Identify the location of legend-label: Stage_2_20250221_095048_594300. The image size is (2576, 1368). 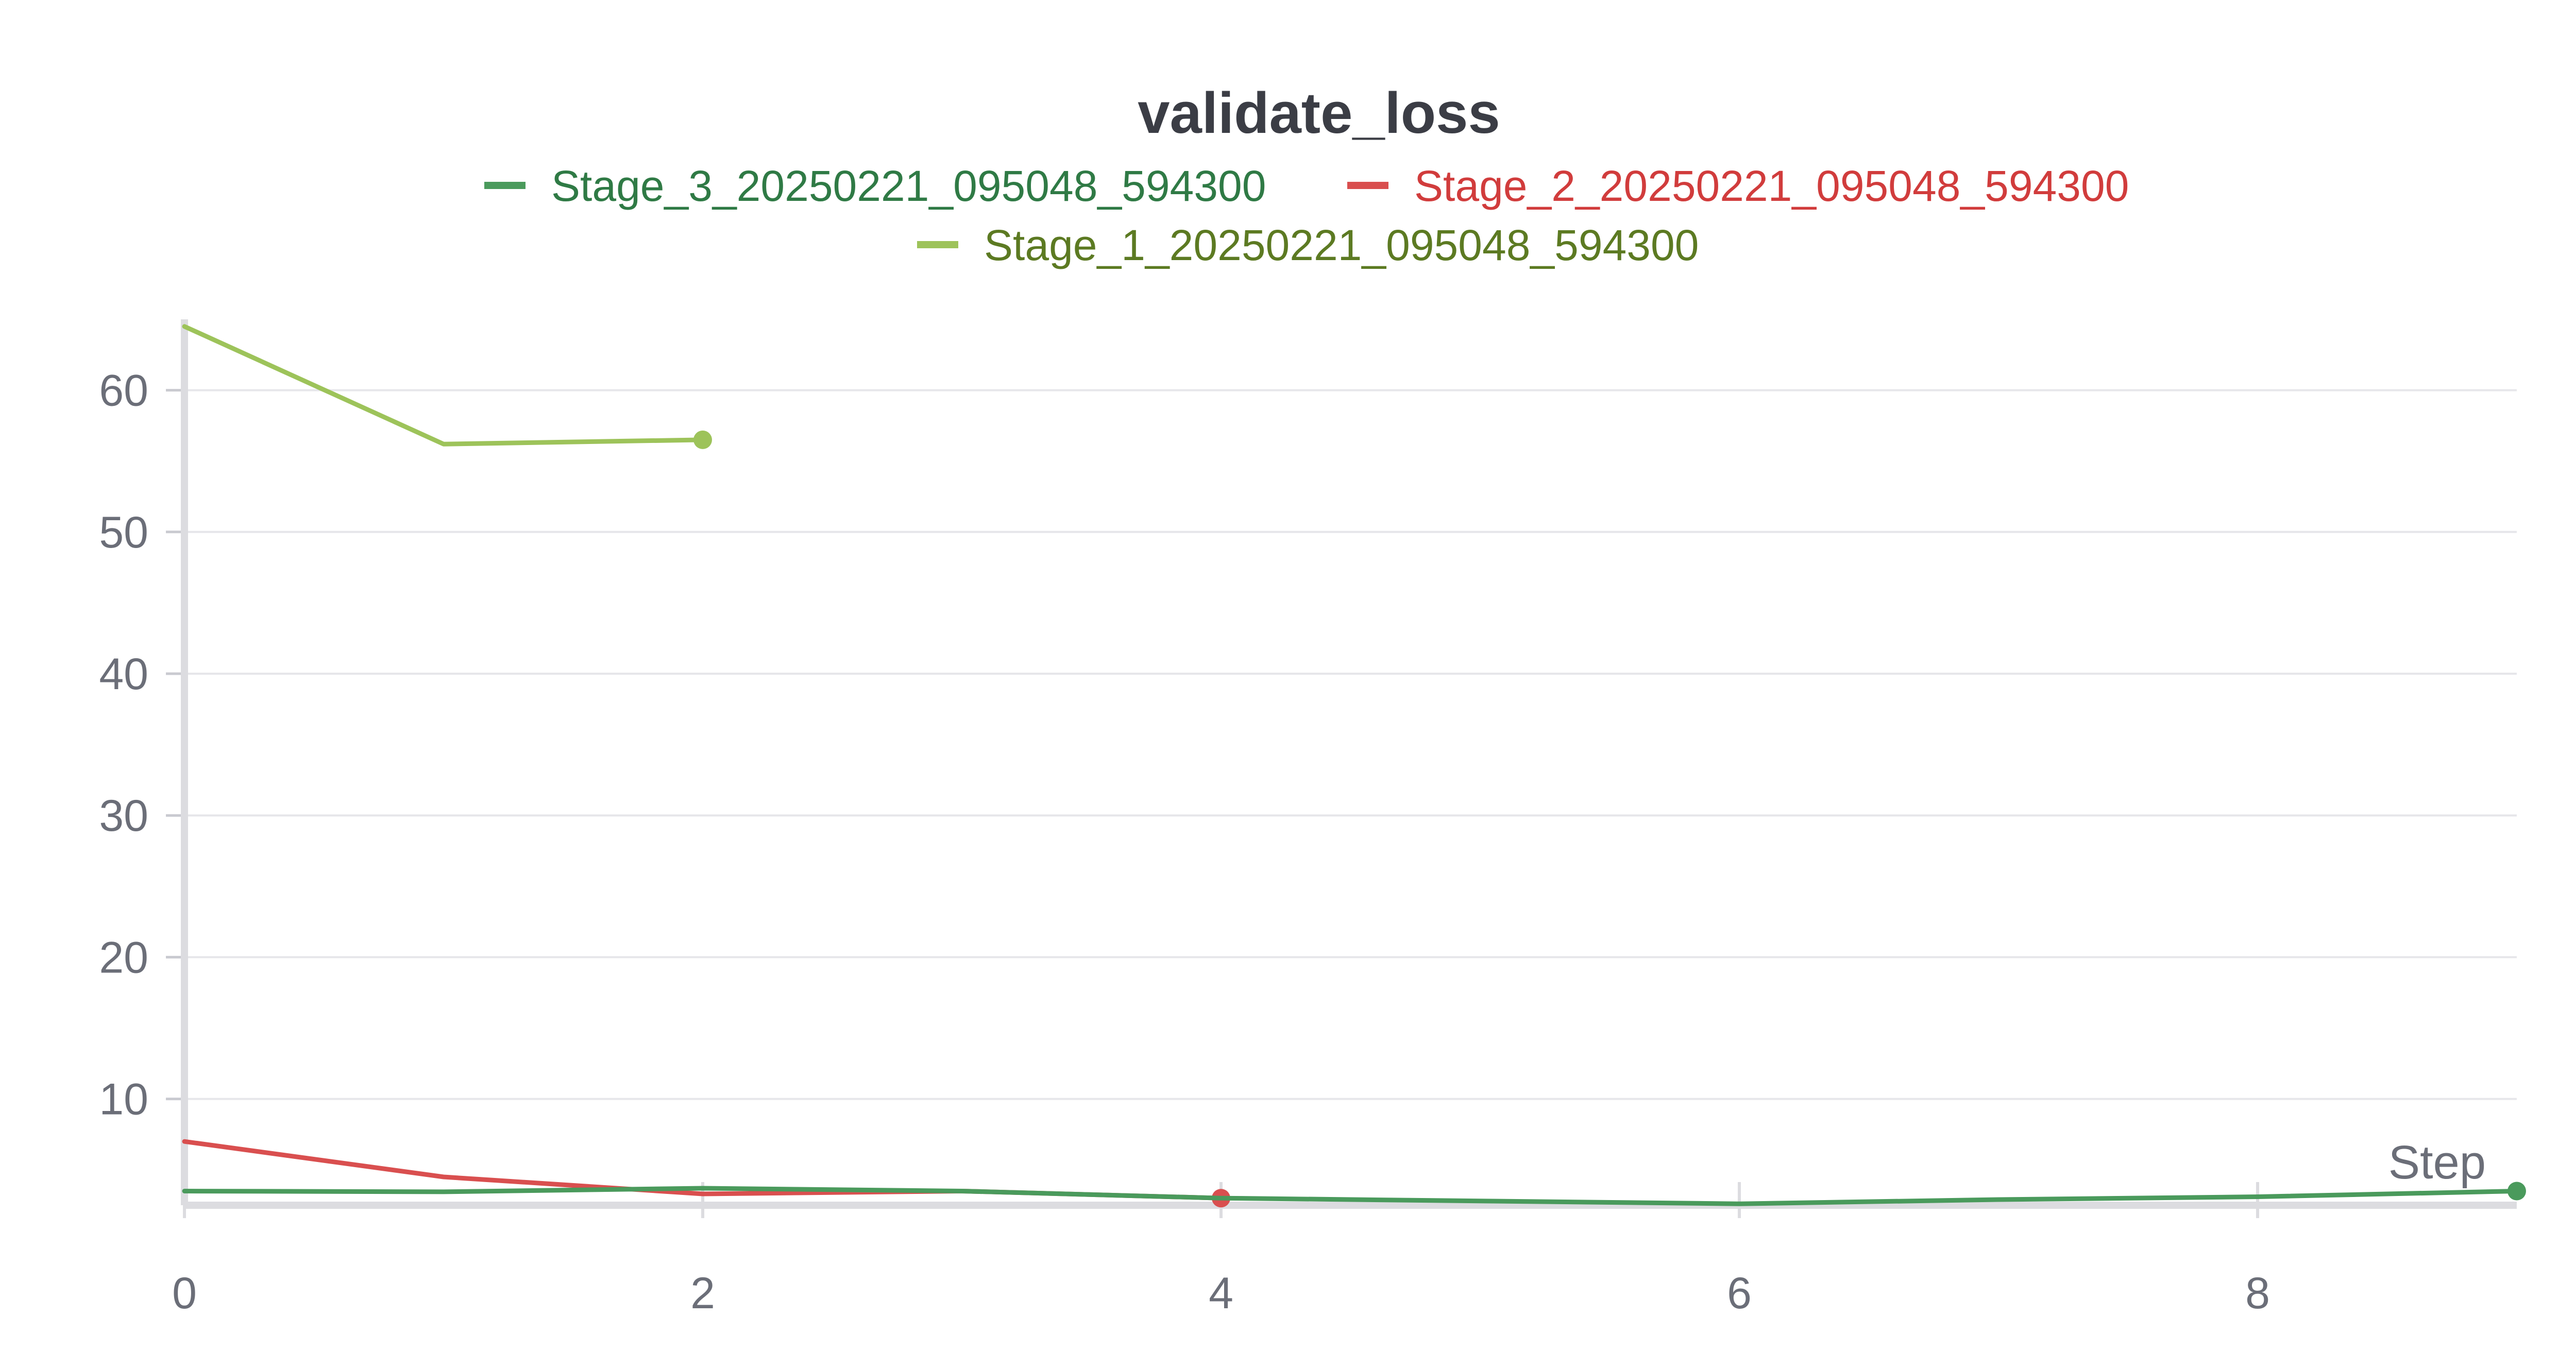
(1771, 186).